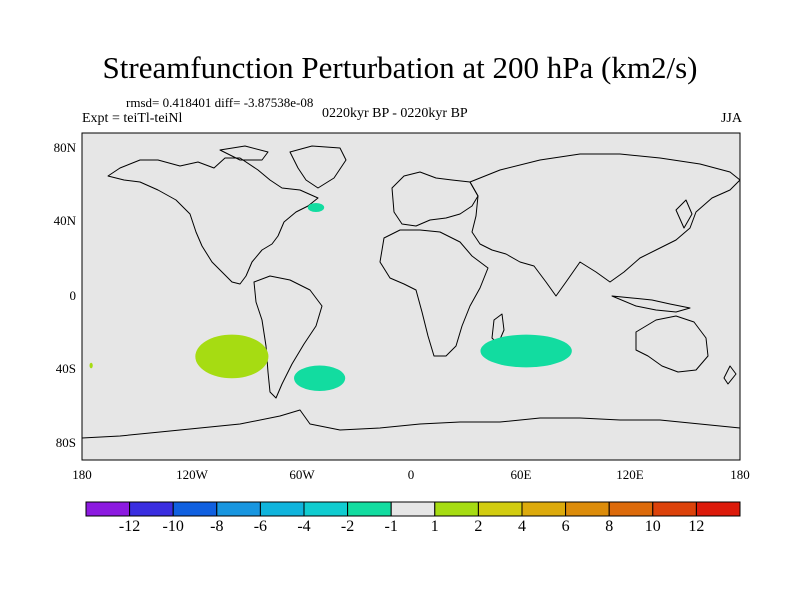  What do you see at coordinates (651, 304) in the screenshot?
I see `coast-indonesia` at bounding box center [651, 304].